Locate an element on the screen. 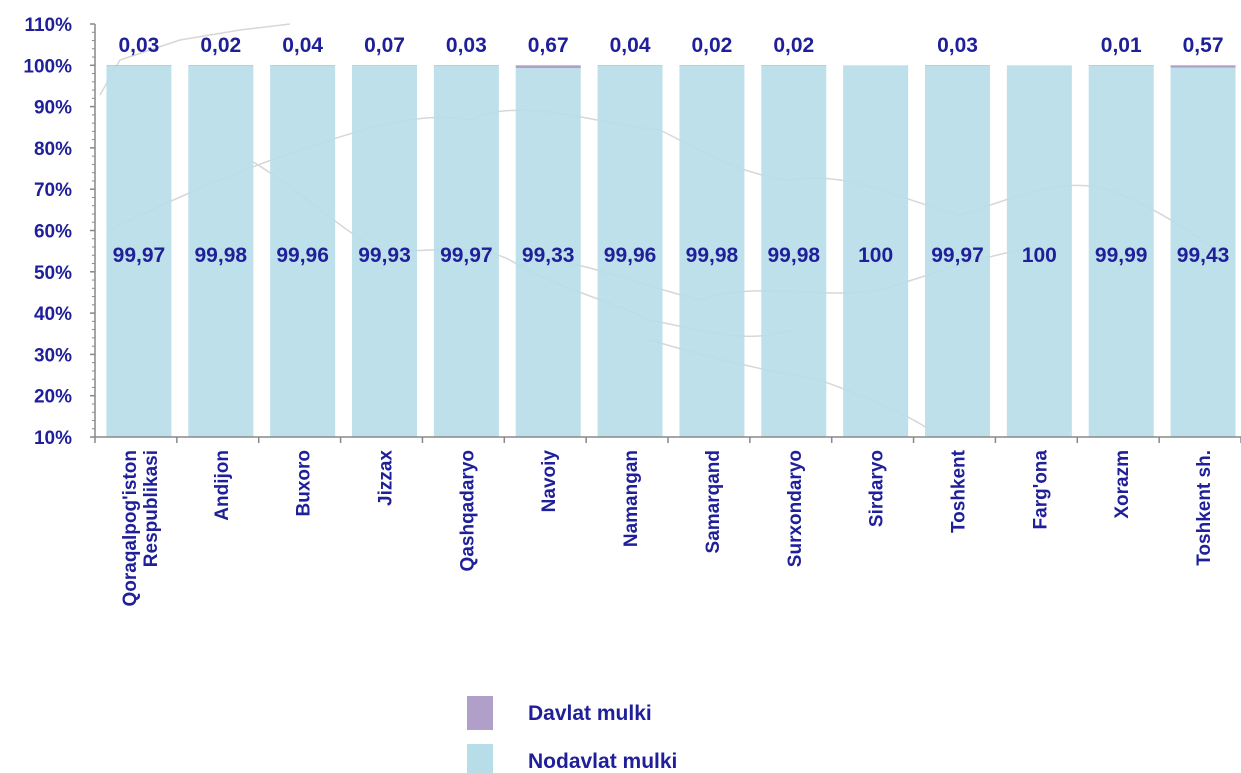 The width and height of the screenshot is (1241, 773). category-label: Sirdaryo is located at coordinates (877, 488).